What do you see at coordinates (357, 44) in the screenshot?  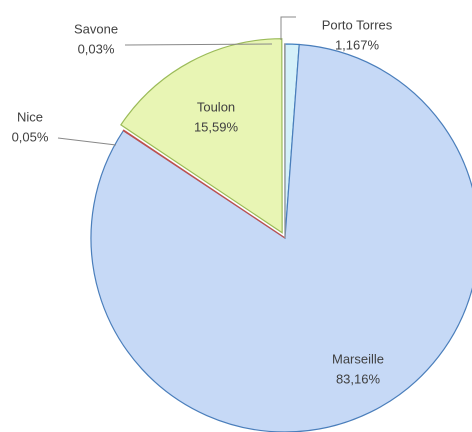 I see `slice-value: 1,167%` at bounding box center [357, 44].